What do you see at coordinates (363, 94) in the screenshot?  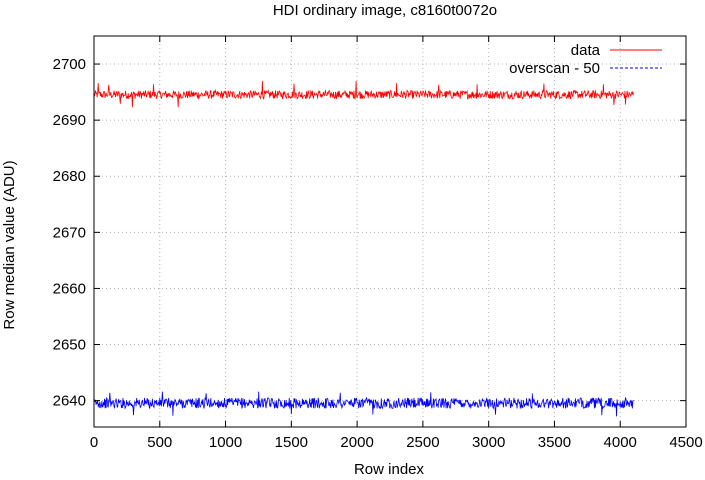 I see `series-line-data` at bounding box center [363, 94].